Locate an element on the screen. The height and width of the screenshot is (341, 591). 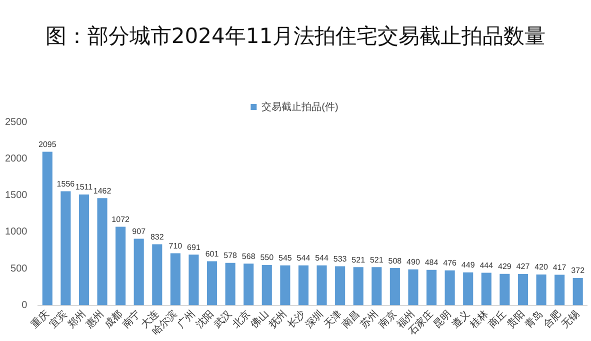
data-label: 490 is located at coordinates (413, 262).